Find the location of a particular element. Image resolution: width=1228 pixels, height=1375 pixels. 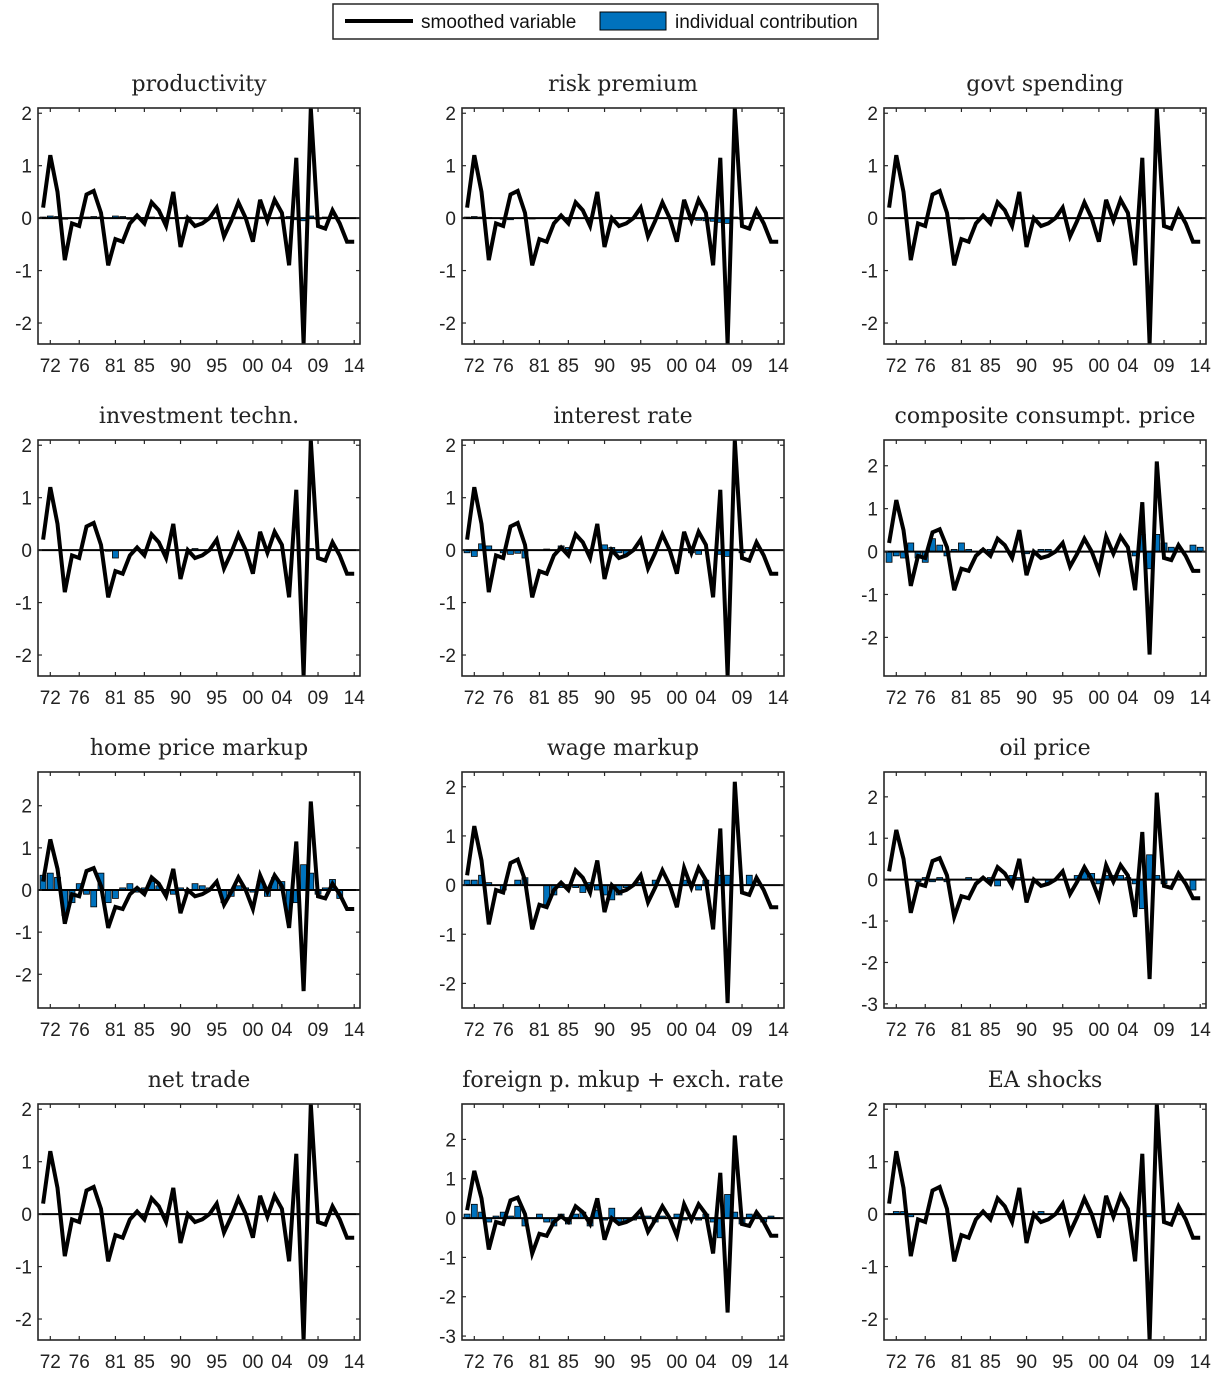

panel-1: -2 -1 0 1 2 72 76 81 85 90 95 00 04 09 14 risk premium is located at coordinates (614, 224).